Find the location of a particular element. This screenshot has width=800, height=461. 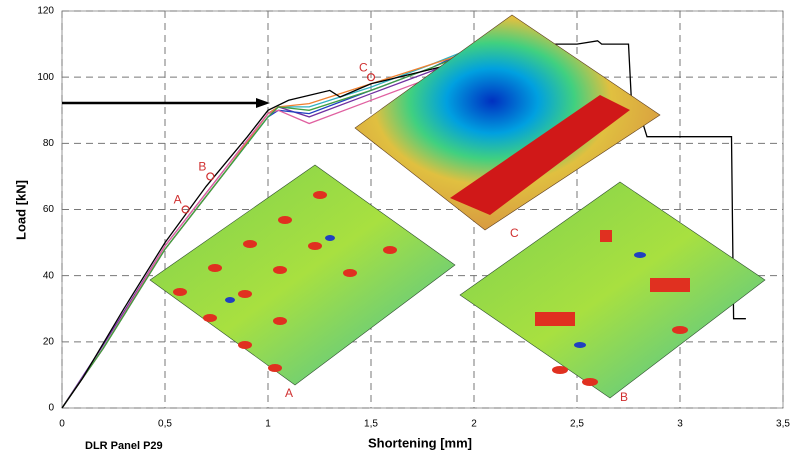

x-tick-label: 1 is located at coordinates (268, 424).